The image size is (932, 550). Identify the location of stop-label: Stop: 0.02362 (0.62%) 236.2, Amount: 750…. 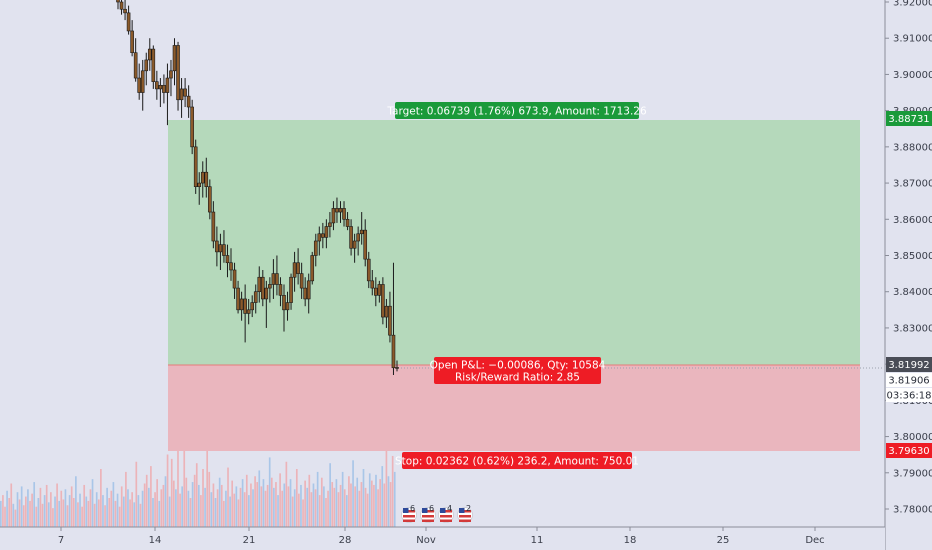
(517, 460).